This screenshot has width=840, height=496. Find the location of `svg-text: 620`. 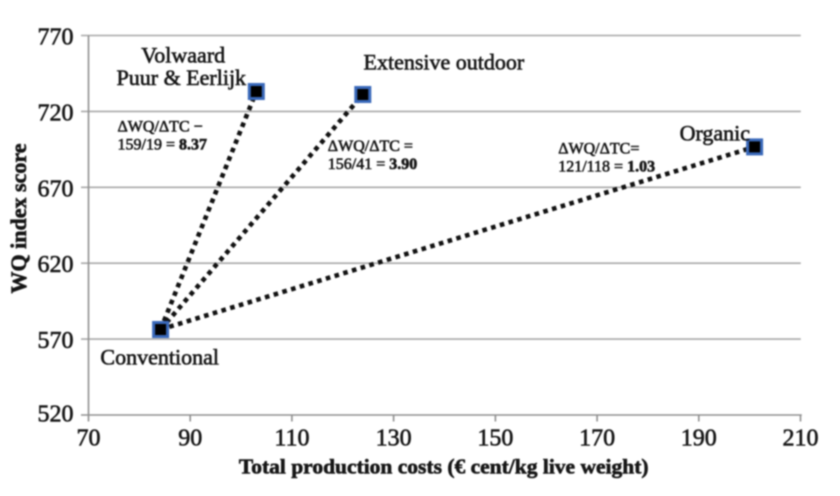

svg-text: 620 is located at coordinates (56, 265).